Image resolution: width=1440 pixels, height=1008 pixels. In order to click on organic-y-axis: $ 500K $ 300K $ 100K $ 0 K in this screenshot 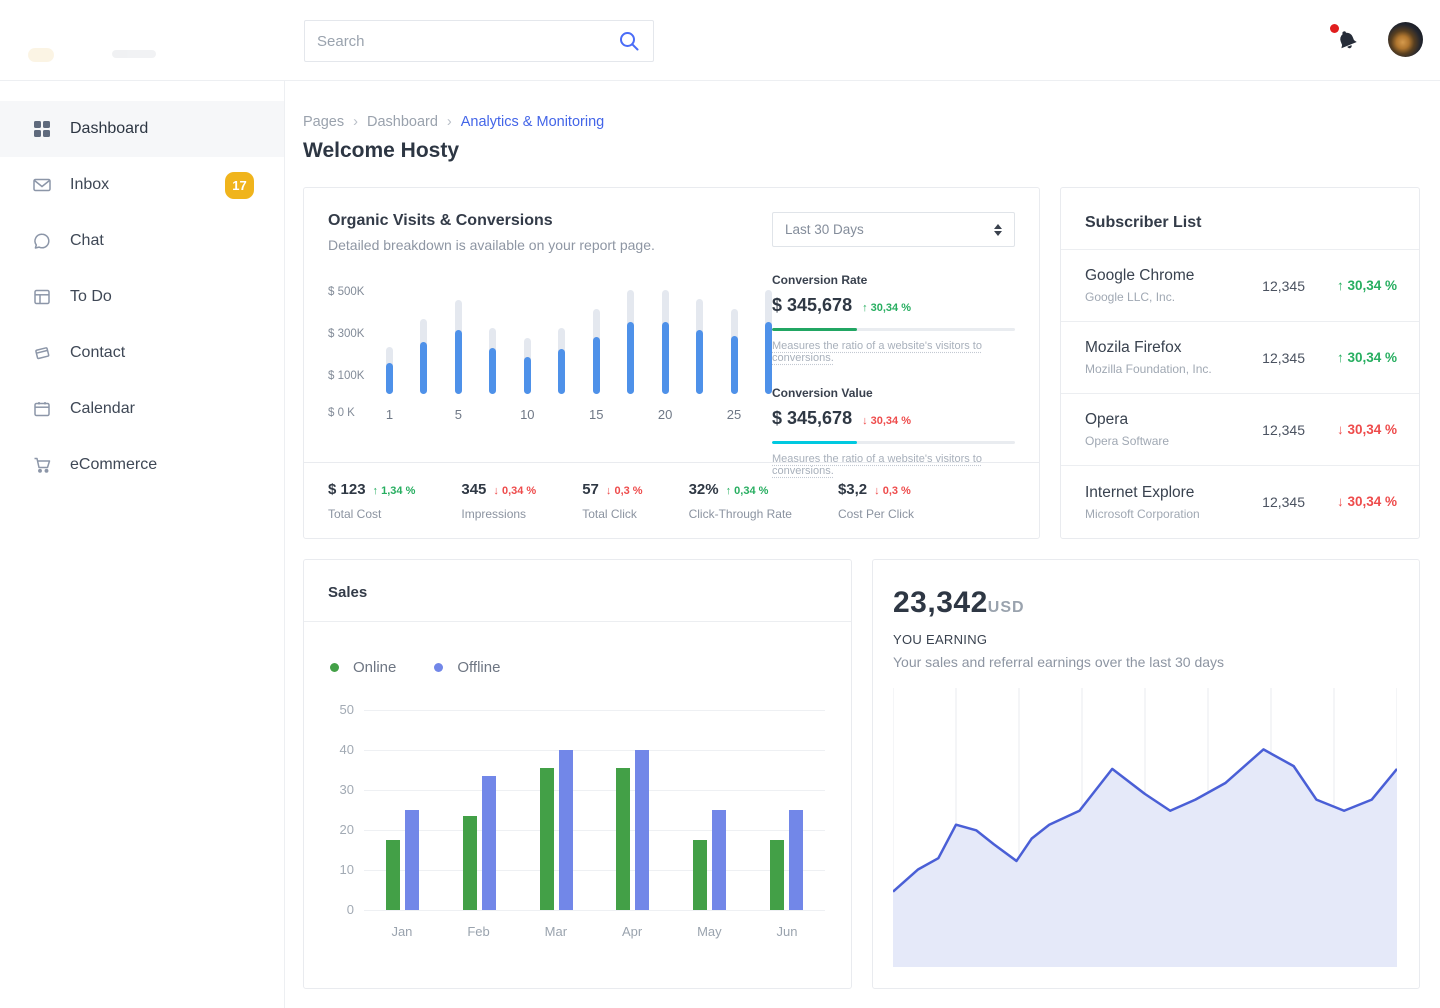, I will do `click(354, 392)`.